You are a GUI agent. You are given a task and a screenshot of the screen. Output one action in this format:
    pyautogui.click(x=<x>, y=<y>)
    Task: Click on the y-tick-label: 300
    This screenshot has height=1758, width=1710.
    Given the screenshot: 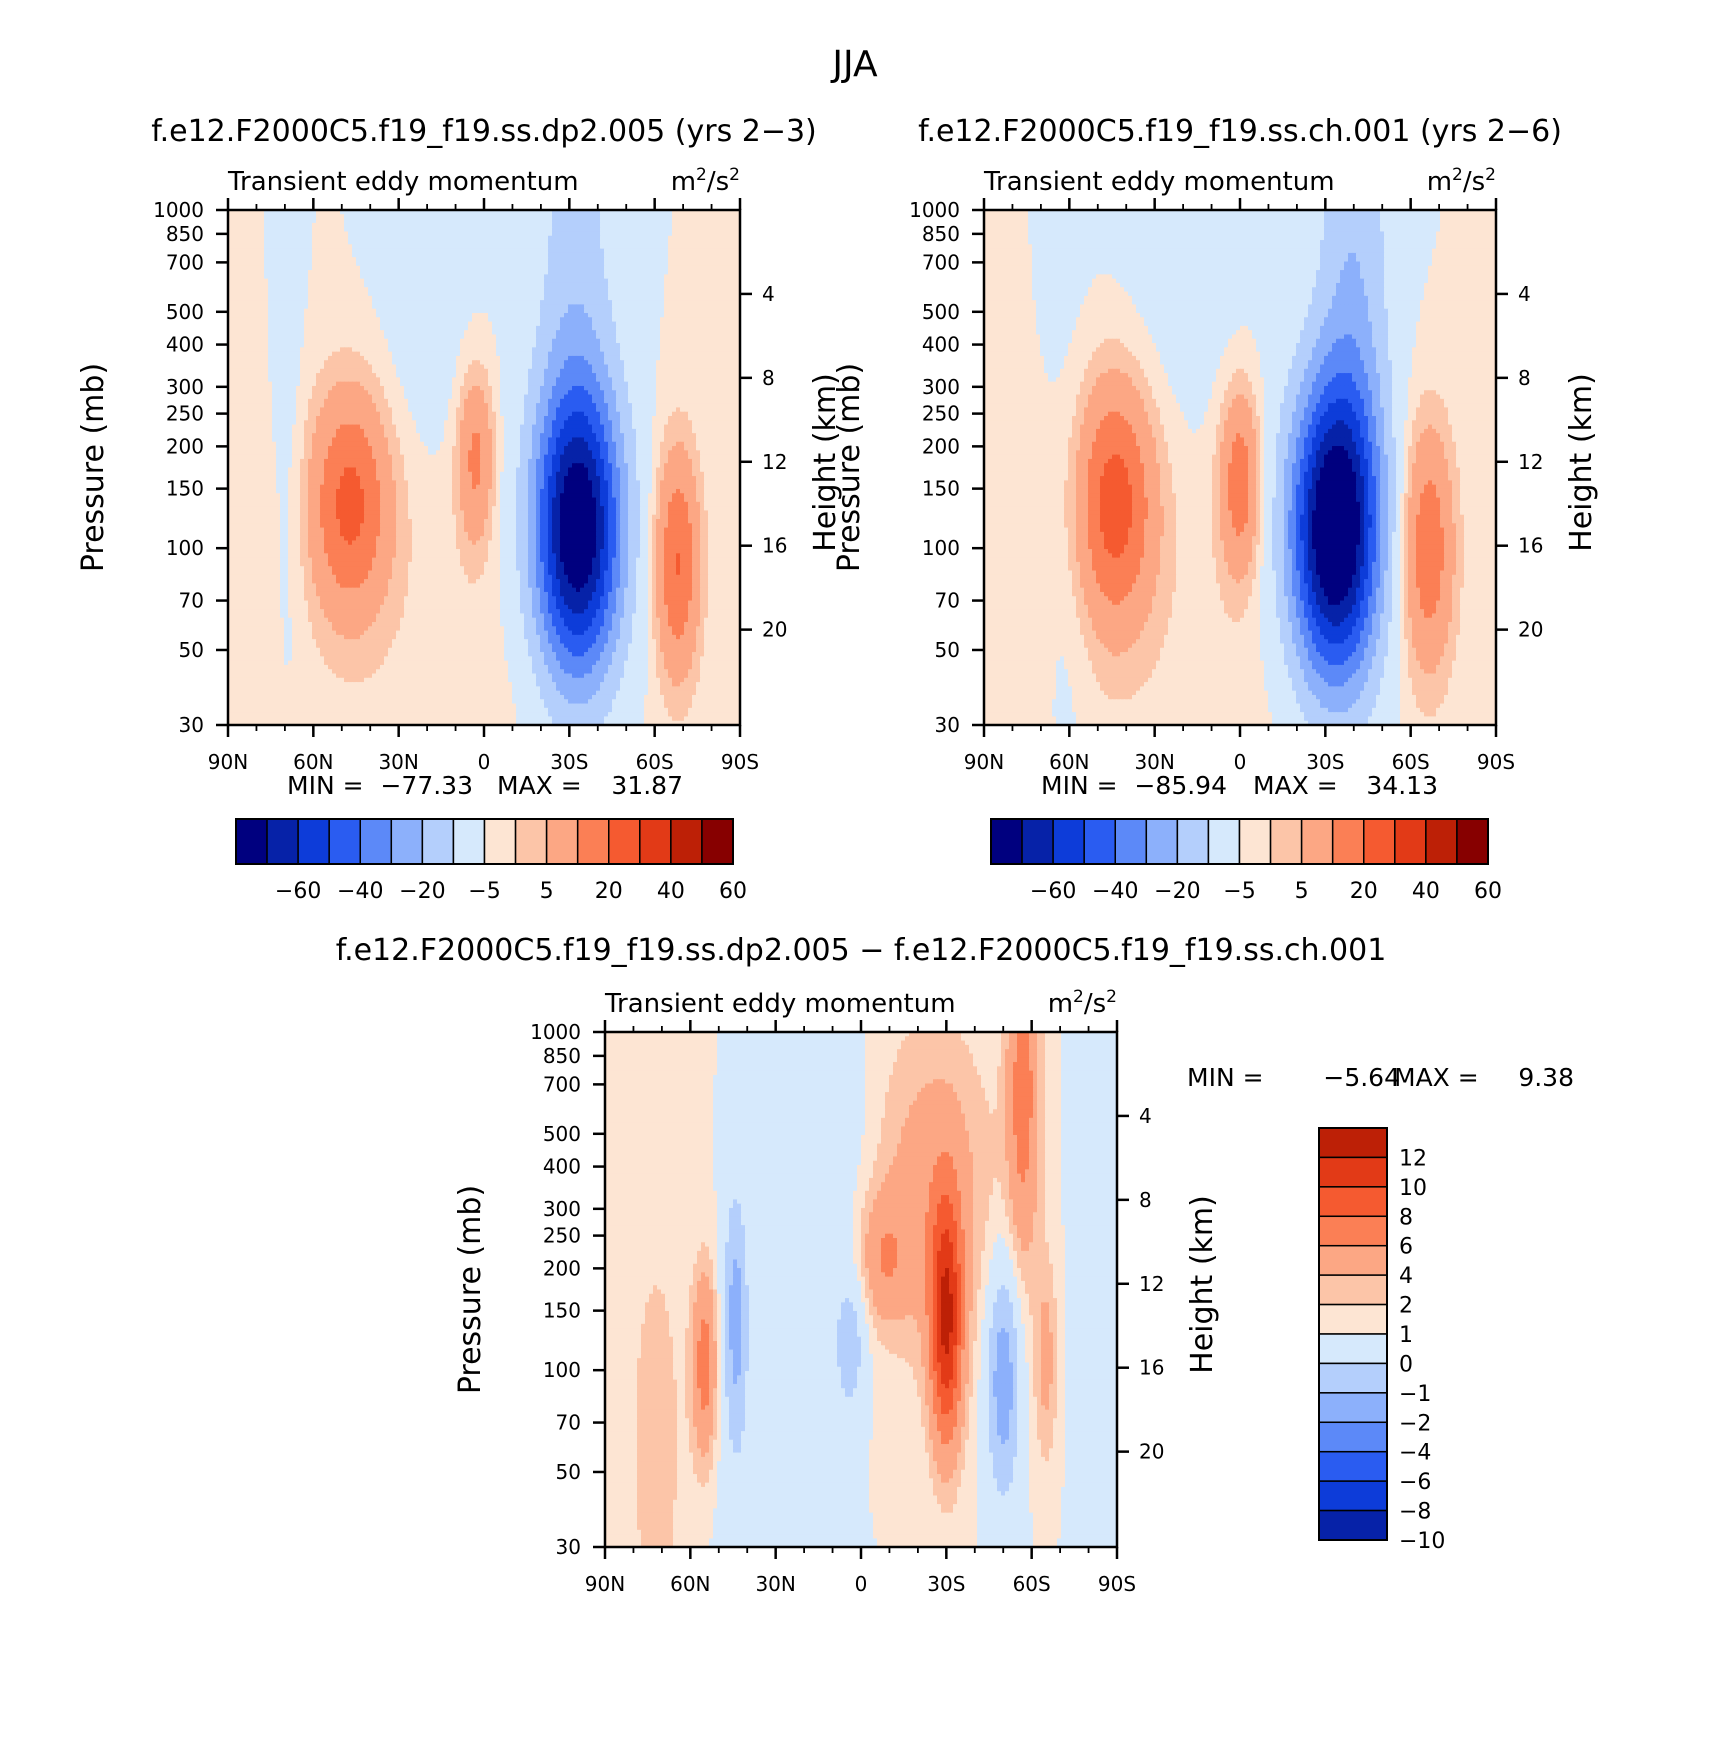 What is the action you would take?
    pyautogui.click(x=941, y=387)
    